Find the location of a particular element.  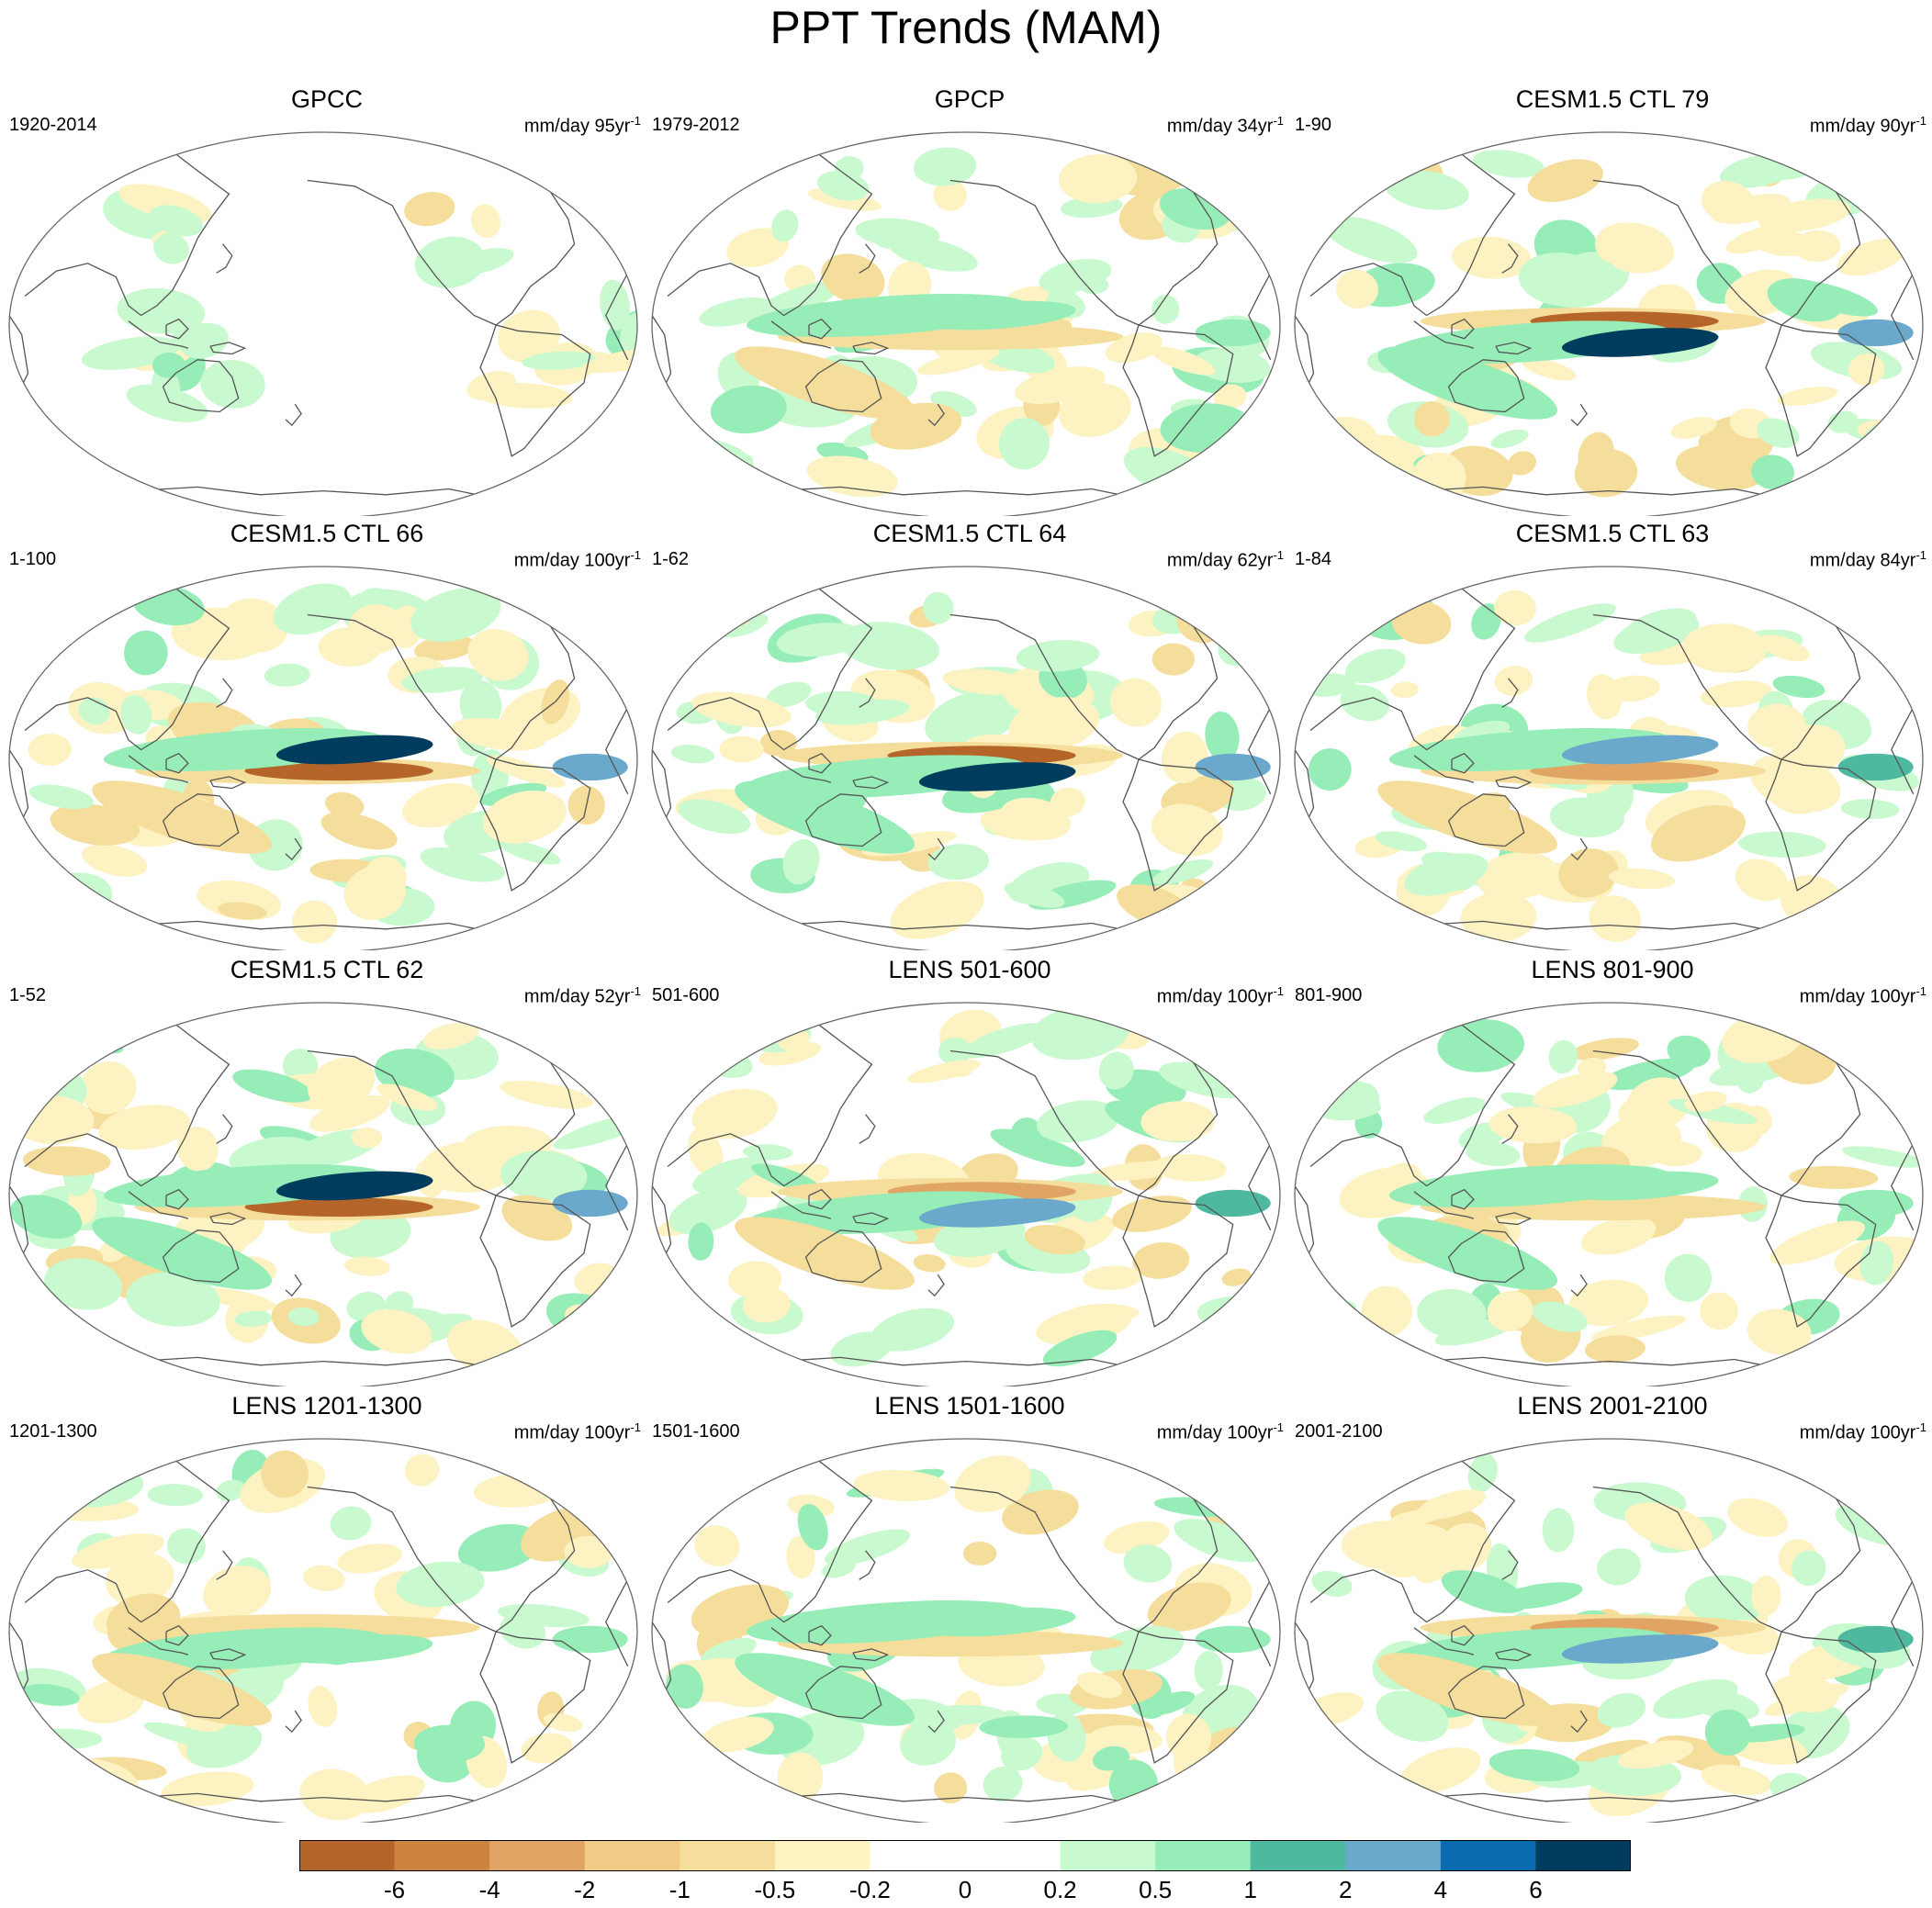

map-panel: CESM1.5 CTL 79 1-90 mm/day 90yr-1 is located at coordinates (1613, 300).